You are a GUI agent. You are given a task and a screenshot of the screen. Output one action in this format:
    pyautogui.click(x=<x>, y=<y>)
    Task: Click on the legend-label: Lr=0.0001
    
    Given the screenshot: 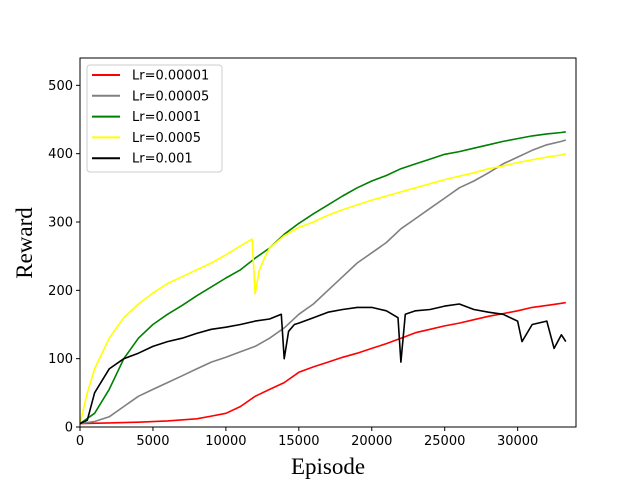 What is the action you would take?
    pyautogui.click(x=166, y=117)
    